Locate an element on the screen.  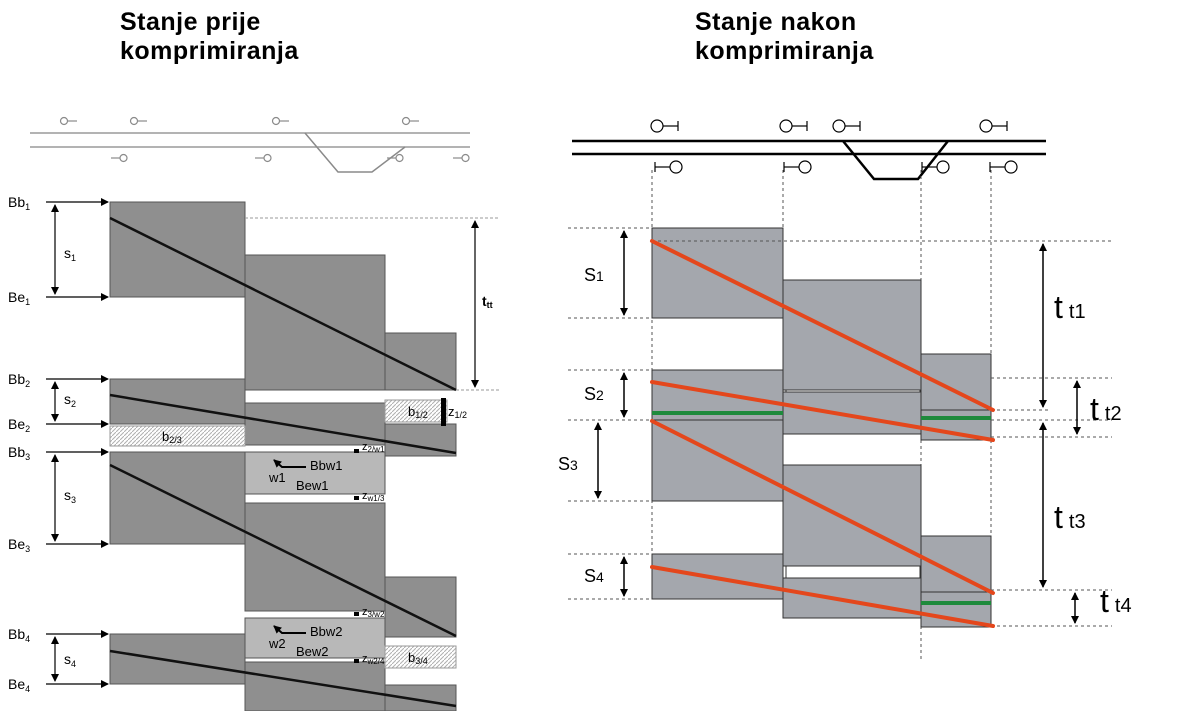
left-block-t4-s3 is located at coordinates (420, 697).